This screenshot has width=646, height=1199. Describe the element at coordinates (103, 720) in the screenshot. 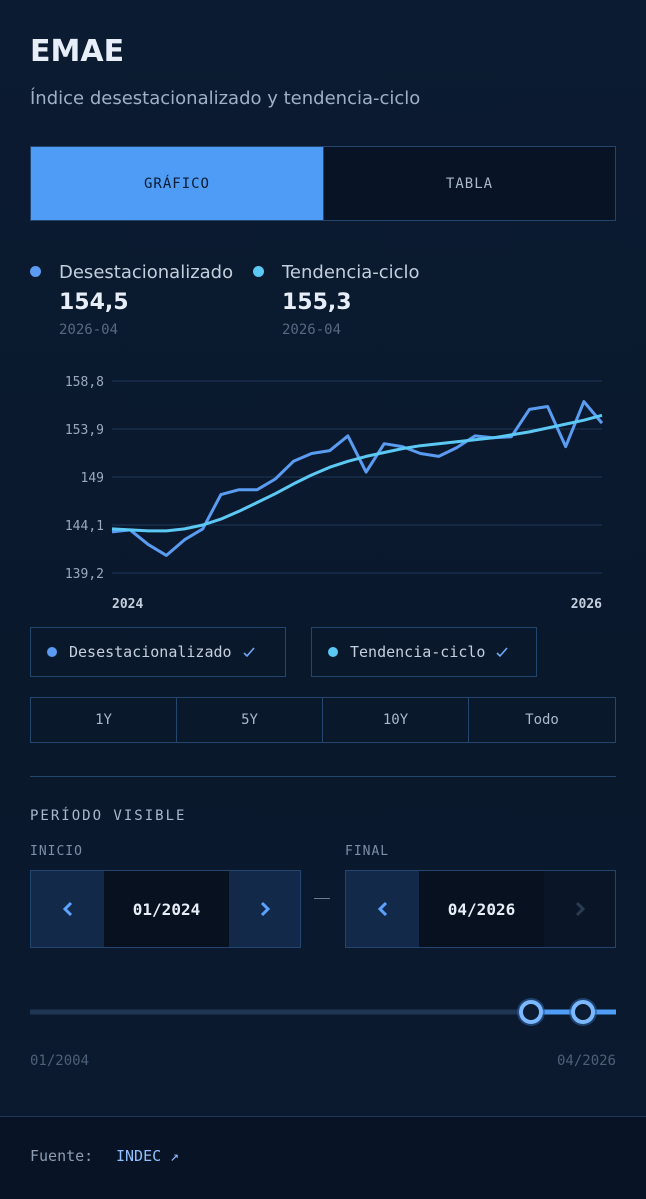

I see `range-button: 1Y` at that location.